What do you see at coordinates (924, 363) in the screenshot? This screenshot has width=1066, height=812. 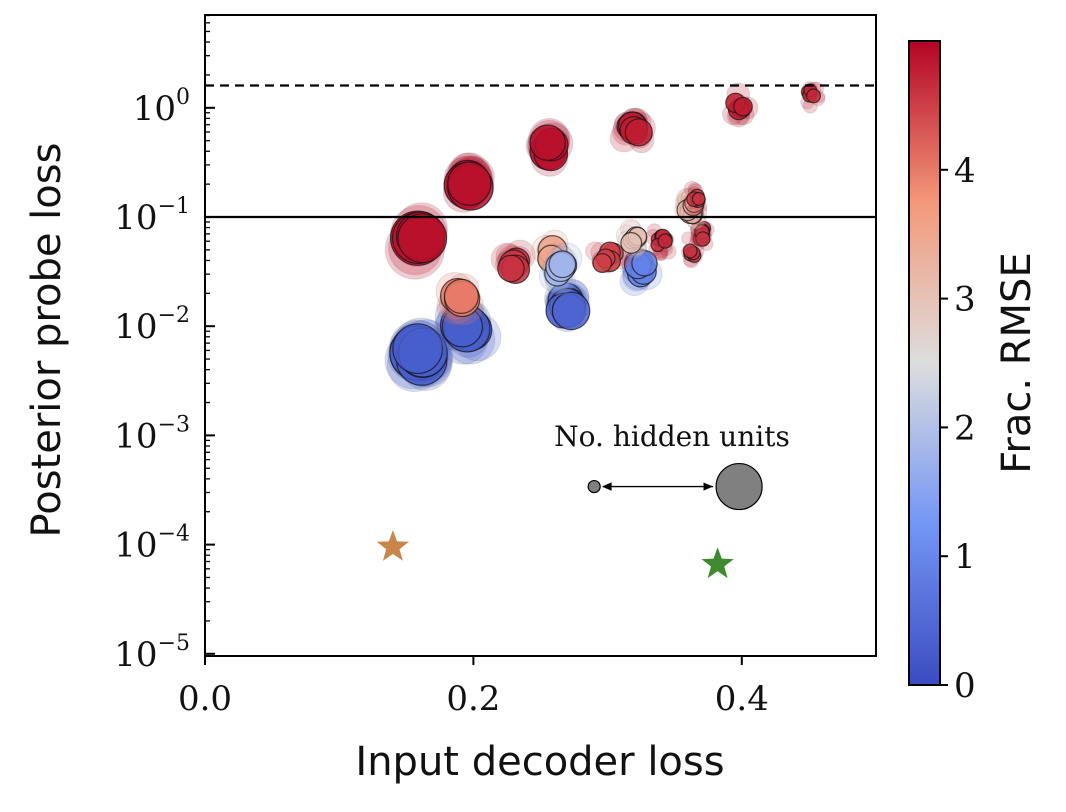 I see `colorbar-gradient` at bounding box center [924, 363].